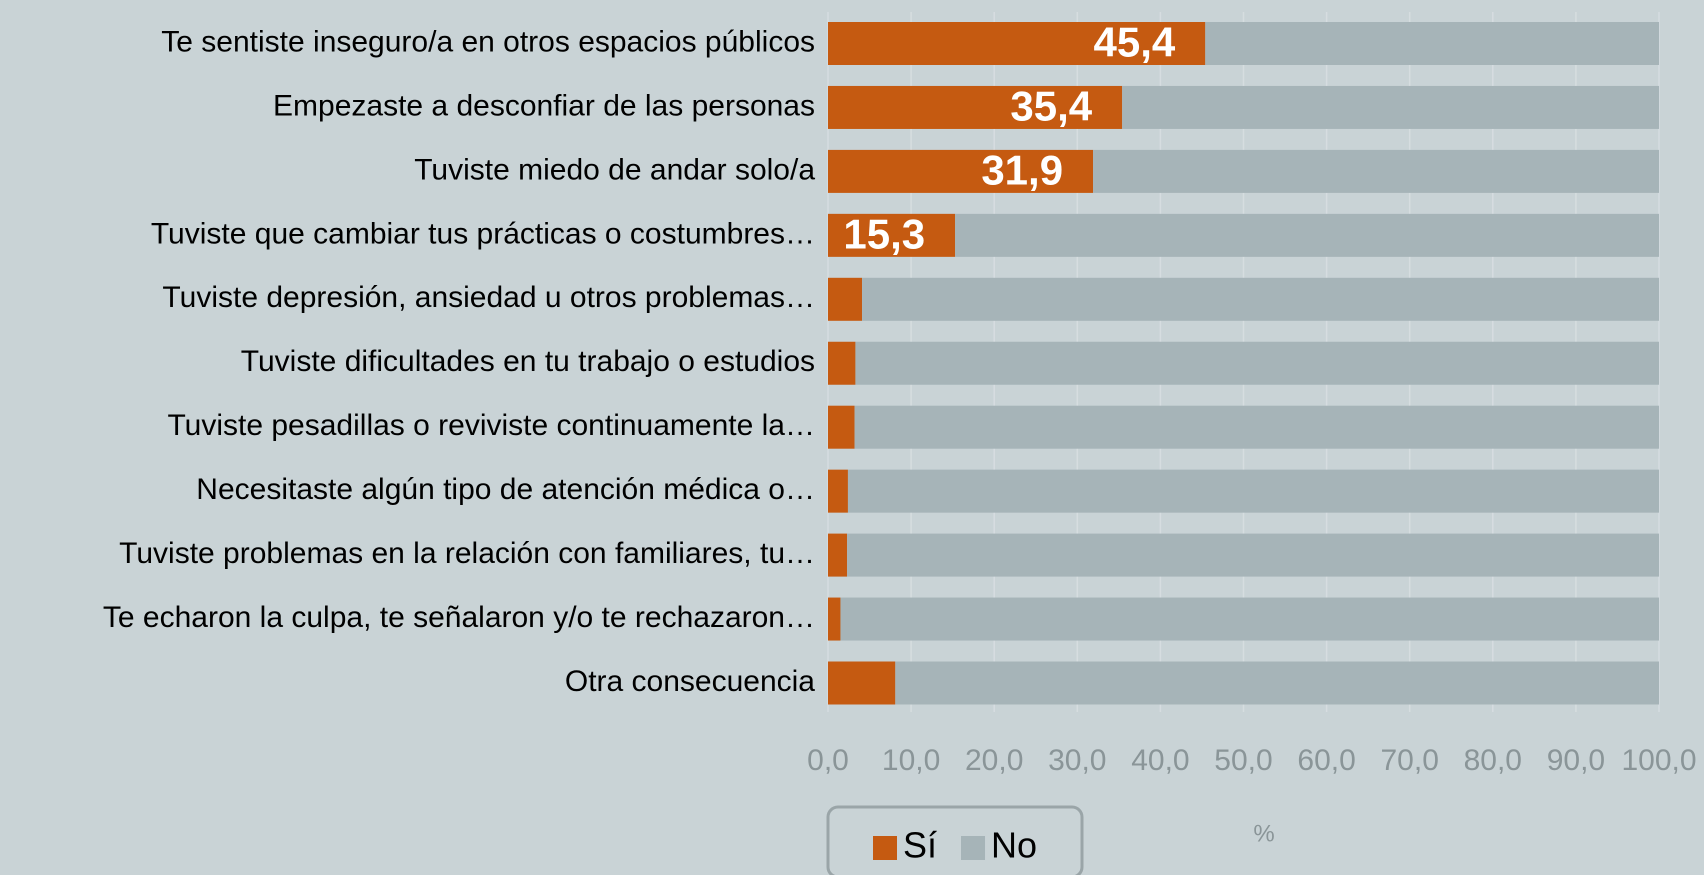 This screenshot has width=1704, height=875. What do you see at coordinates (1243, 760) in the screenshot?
I see `x-tick-label: 50,0` at bounding box center [1243, 760].